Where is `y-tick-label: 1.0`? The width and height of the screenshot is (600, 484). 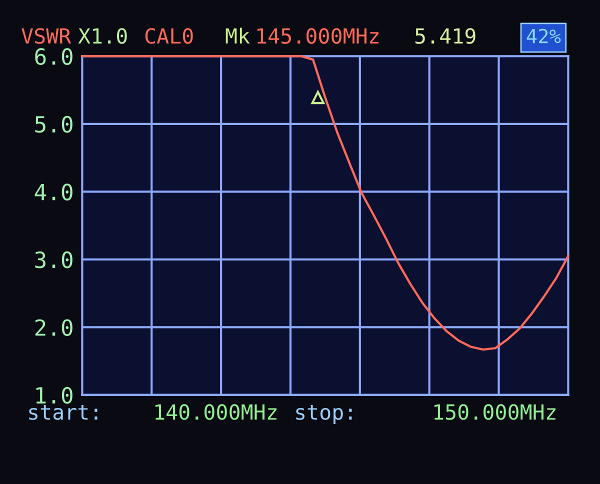 y-tick-label: 1.0 is located at coordinates (54, 395).